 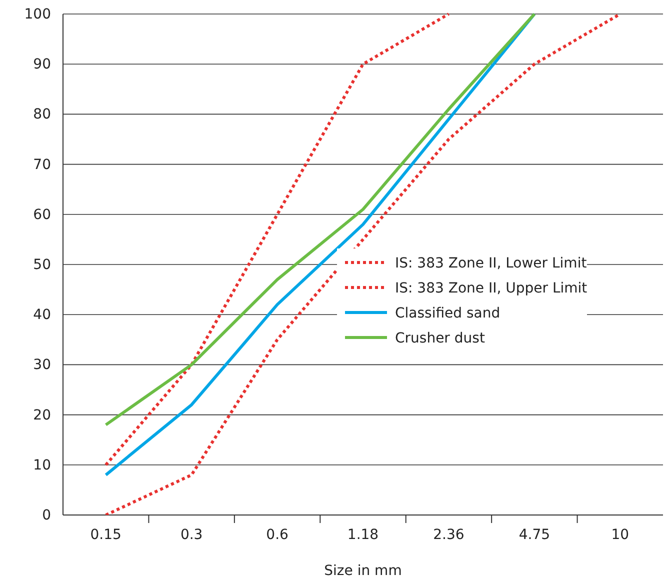 I want to click on y-tick-label: 10, so click(x=42, y=465).